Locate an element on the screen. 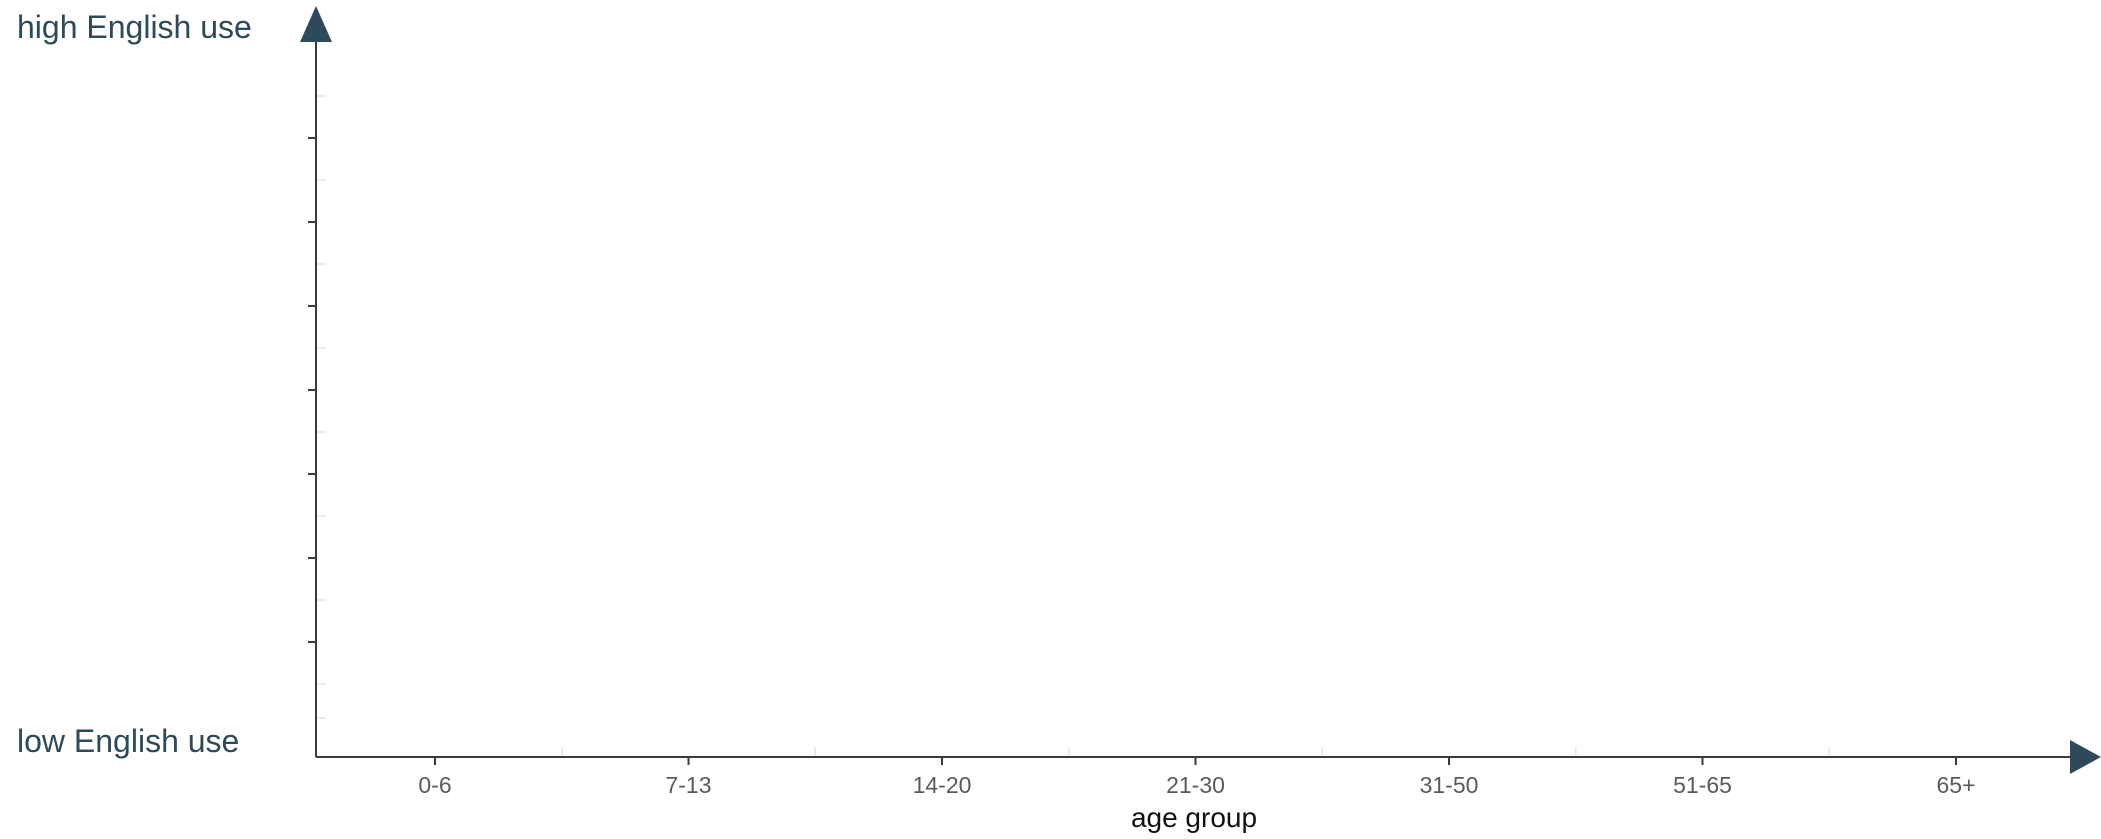 The height and width of the screenshot is (839, 2101). y-axis-arrow-icon is located at coordinates (316, 24).